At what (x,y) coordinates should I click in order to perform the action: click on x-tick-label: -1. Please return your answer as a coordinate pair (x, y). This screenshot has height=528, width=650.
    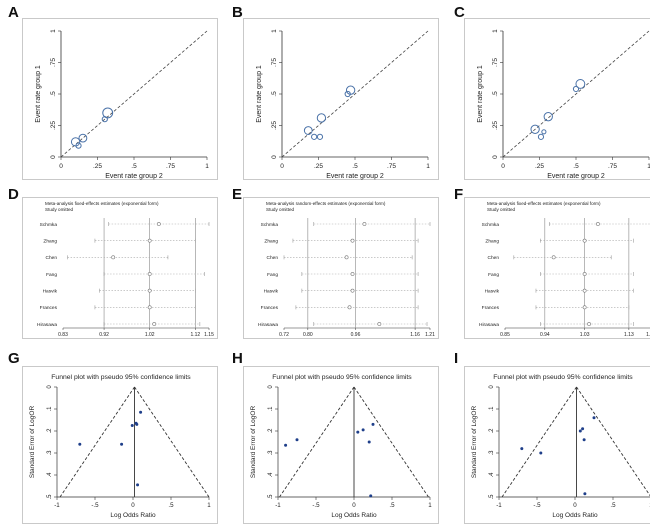
    Looking at the image, I should click on (278, 505).